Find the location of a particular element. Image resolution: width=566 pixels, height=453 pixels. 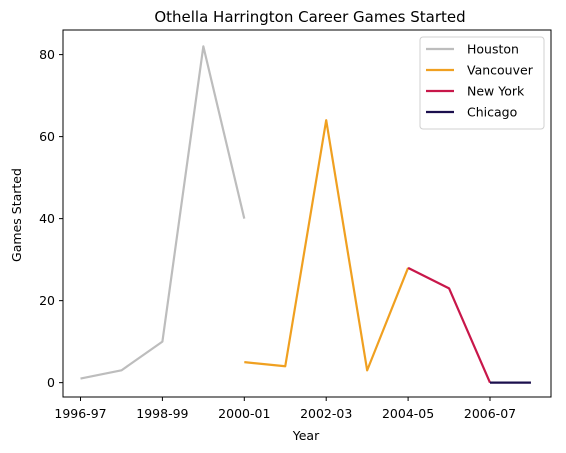

y-tick-label: 20 is located at coordinates (47, 300).